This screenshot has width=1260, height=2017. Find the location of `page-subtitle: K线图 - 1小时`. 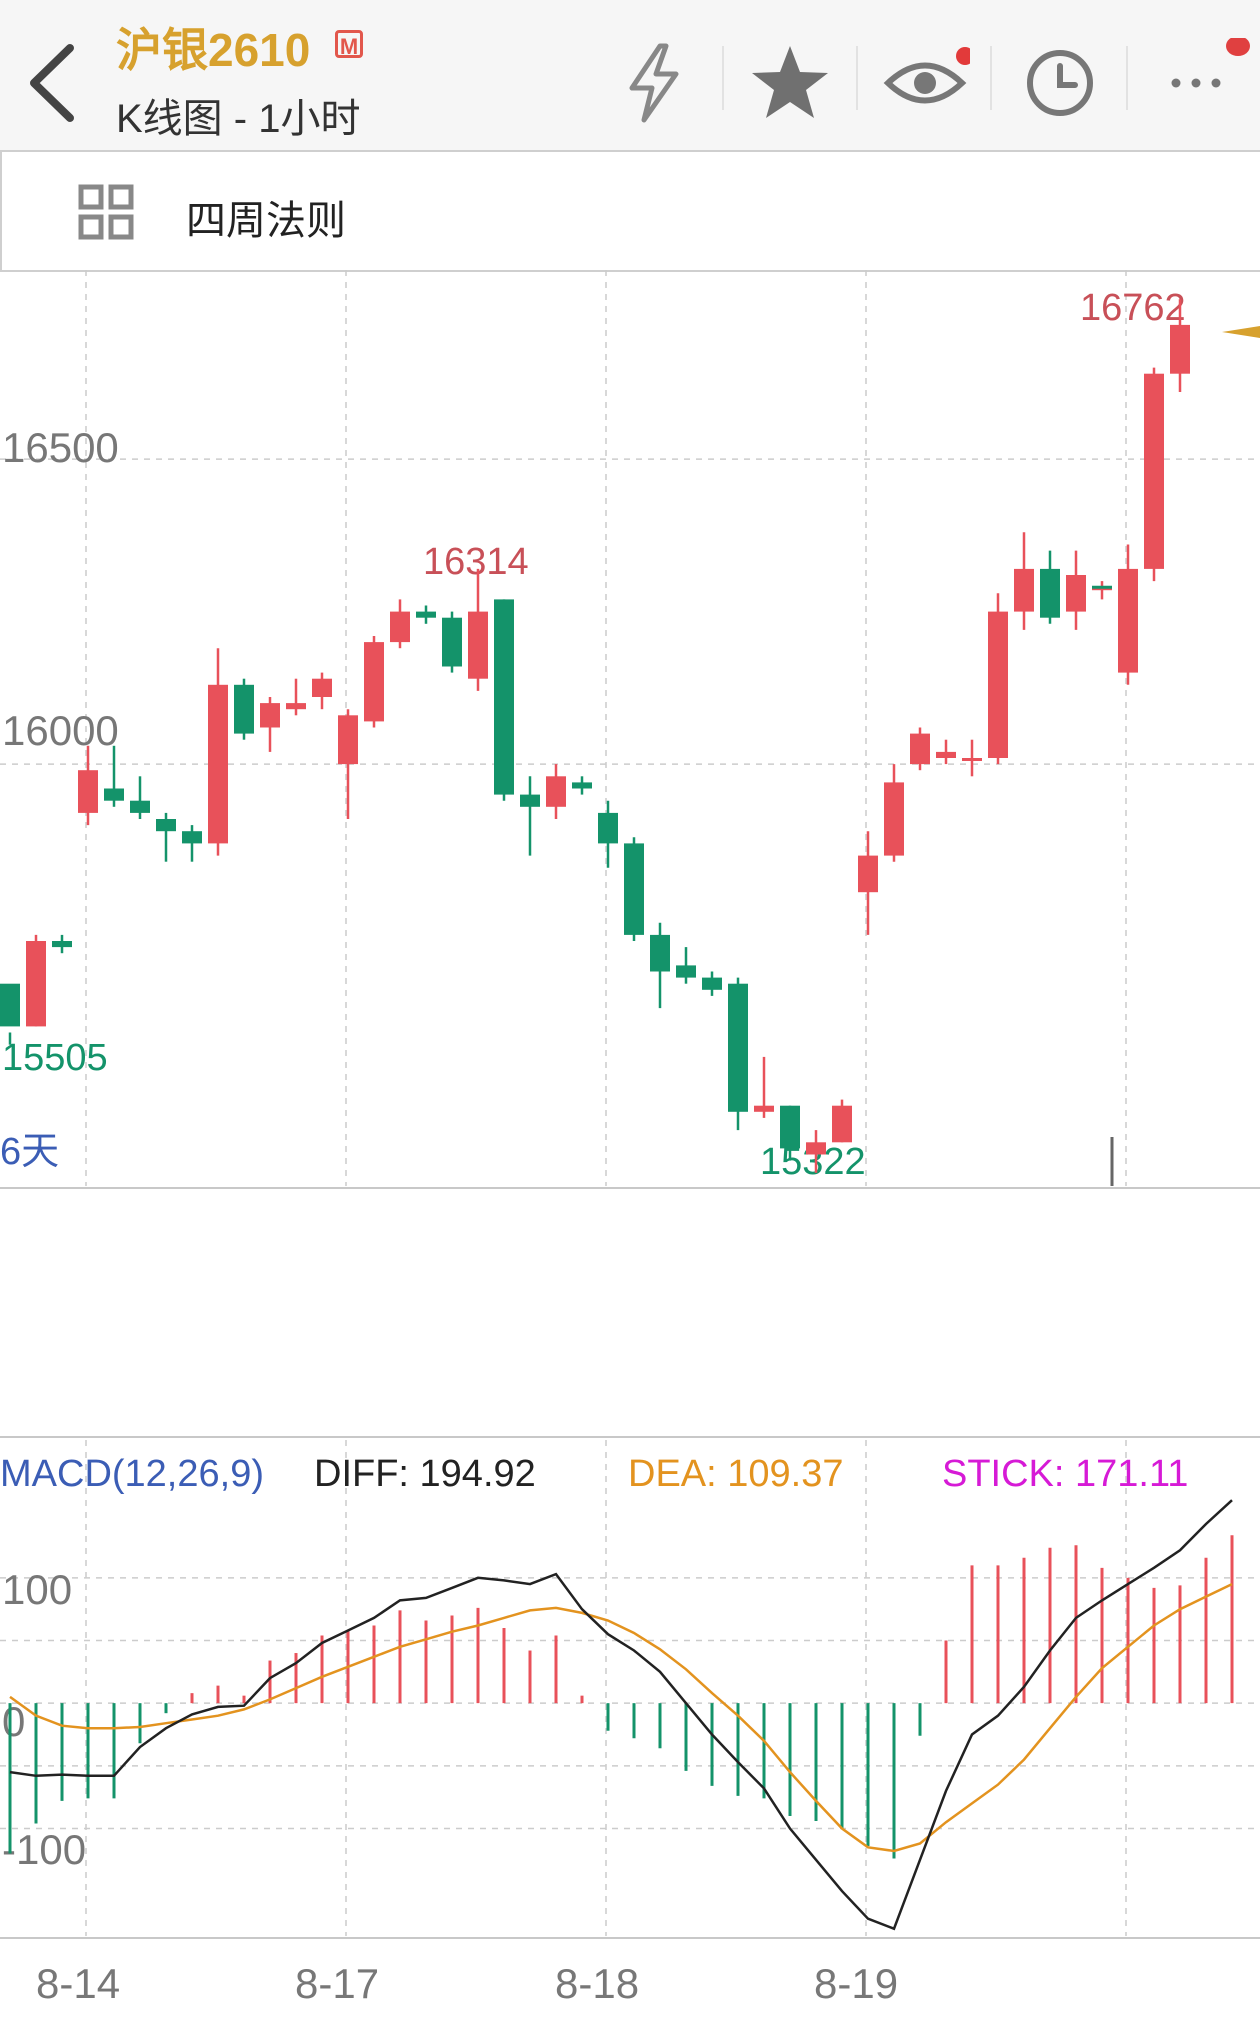

page-subtitle: K线图 - 1小时 is located at coordinates (238, 119).